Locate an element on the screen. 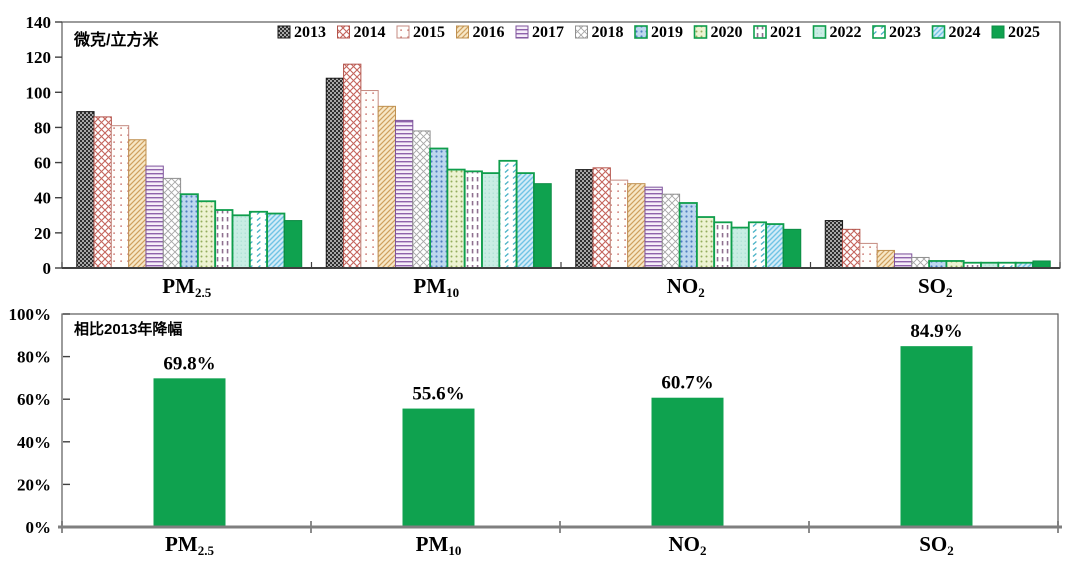 The image size is (1080, 563). bar-2024-NO2 is located at coordinates (775, 246).